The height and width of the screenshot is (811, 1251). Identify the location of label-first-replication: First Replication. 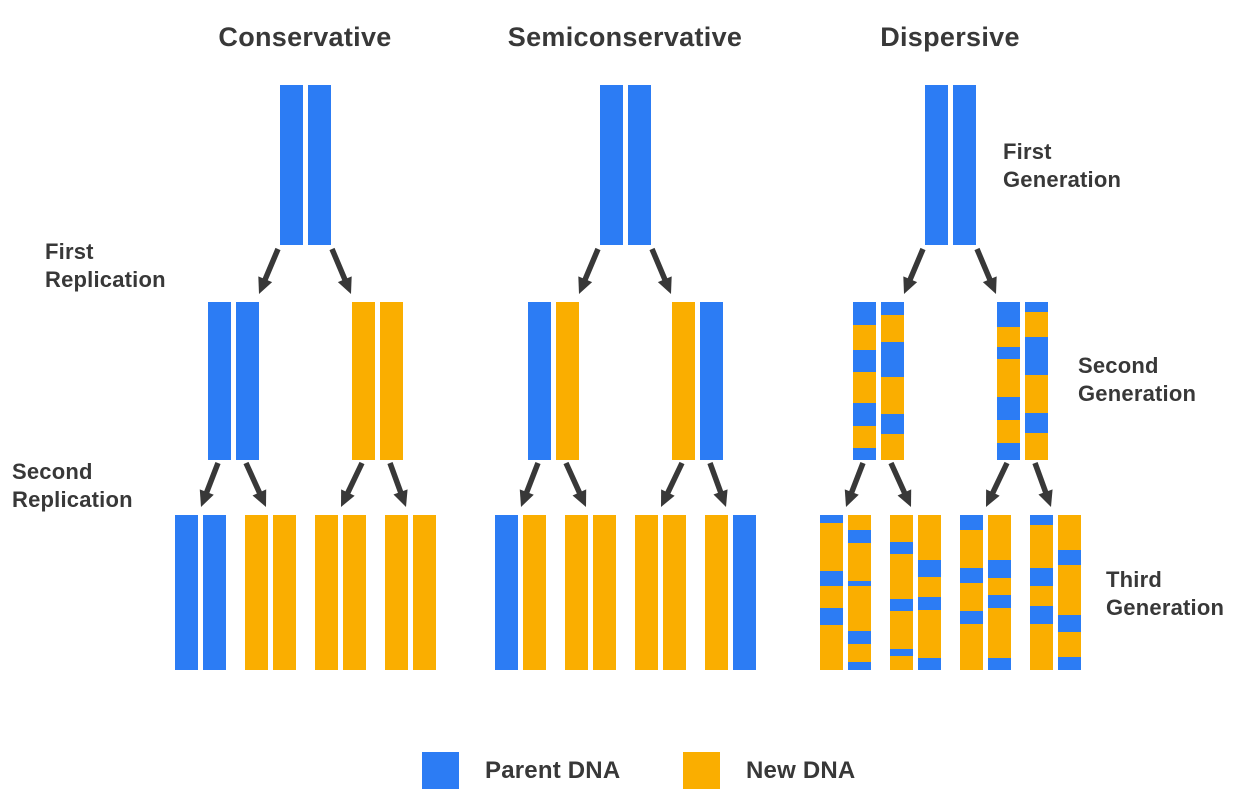
(105, 266).